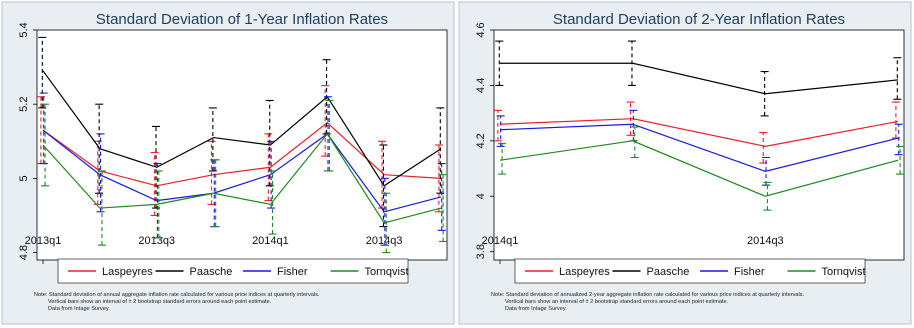 The width and height of the screenshot is (914, 328). I want to click on y-tick-label: 4.2, so click(481, 140).